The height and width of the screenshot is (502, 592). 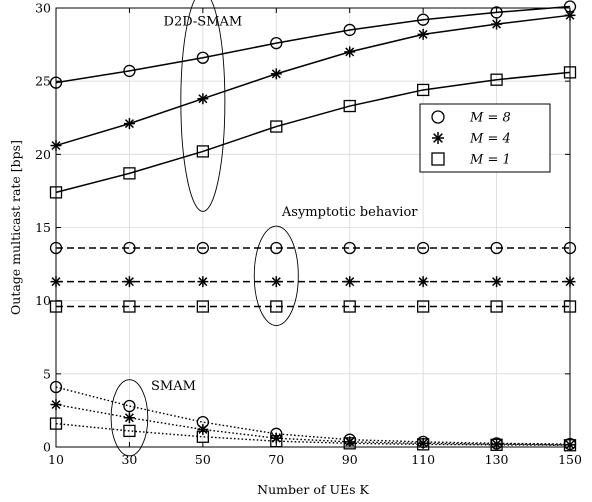 I want to click on x-axis-label: Number of UEs K, so click(x=313, y=489).